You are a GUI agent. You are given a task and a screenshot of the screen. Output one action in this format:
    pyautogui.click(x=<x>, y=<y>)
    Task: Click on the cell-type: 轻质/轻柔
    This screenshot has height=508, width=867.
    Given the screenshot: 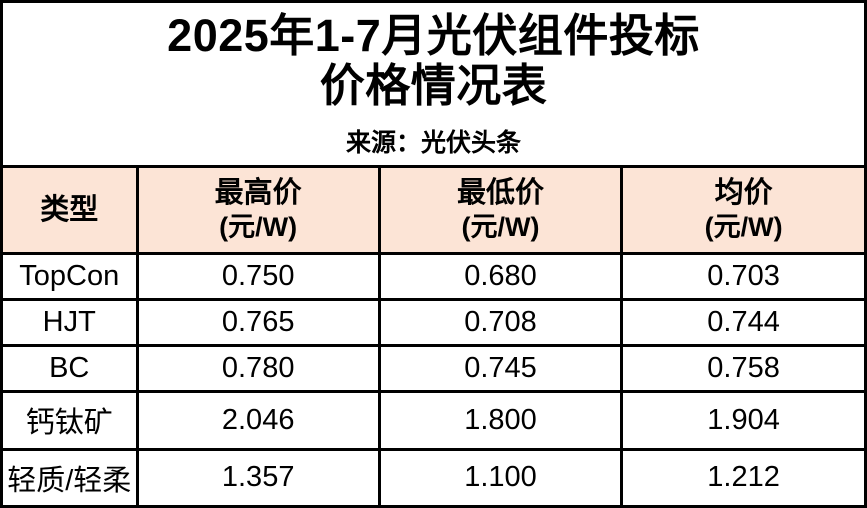 What is the action you would take?
    pyautogui.click(x=71, y=476)
    